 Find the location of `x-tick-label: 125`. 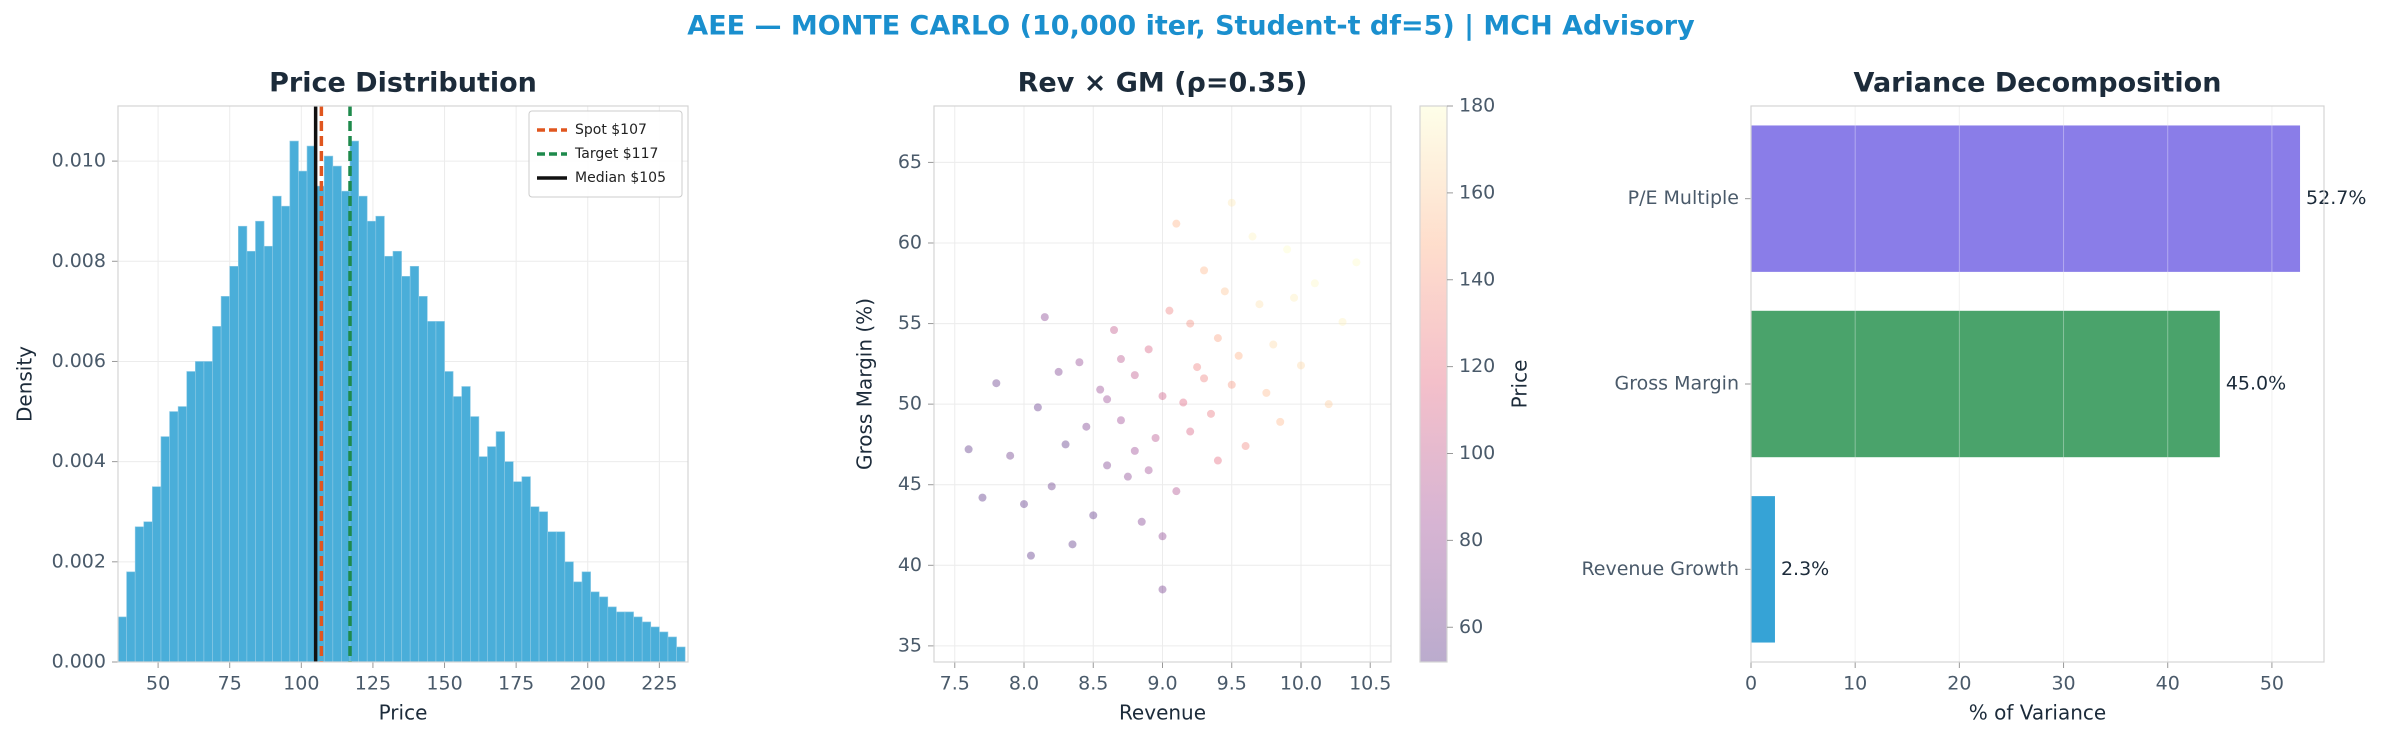

x-tick-label: 125 is located at coordinates (373, 684).